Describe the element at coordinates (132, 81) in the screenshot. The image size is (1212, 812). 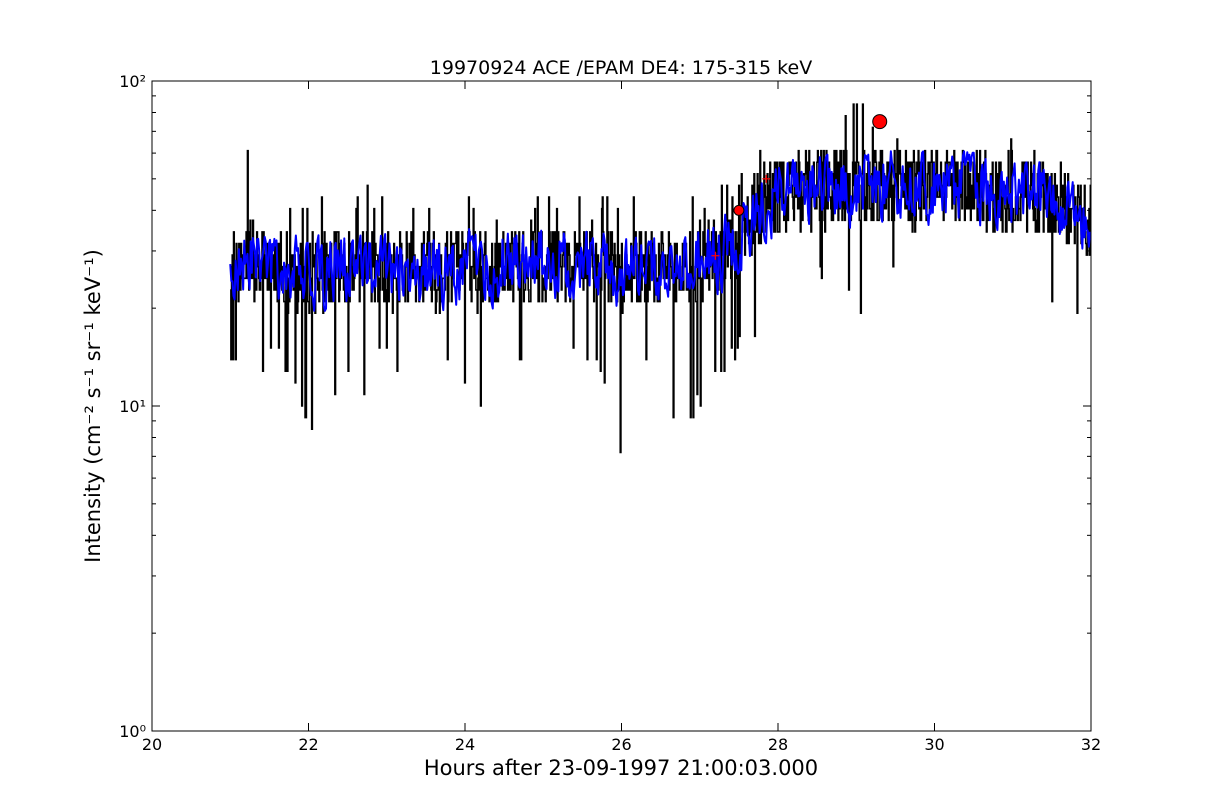
I see `y-tick-label-2: 10²` at that location.